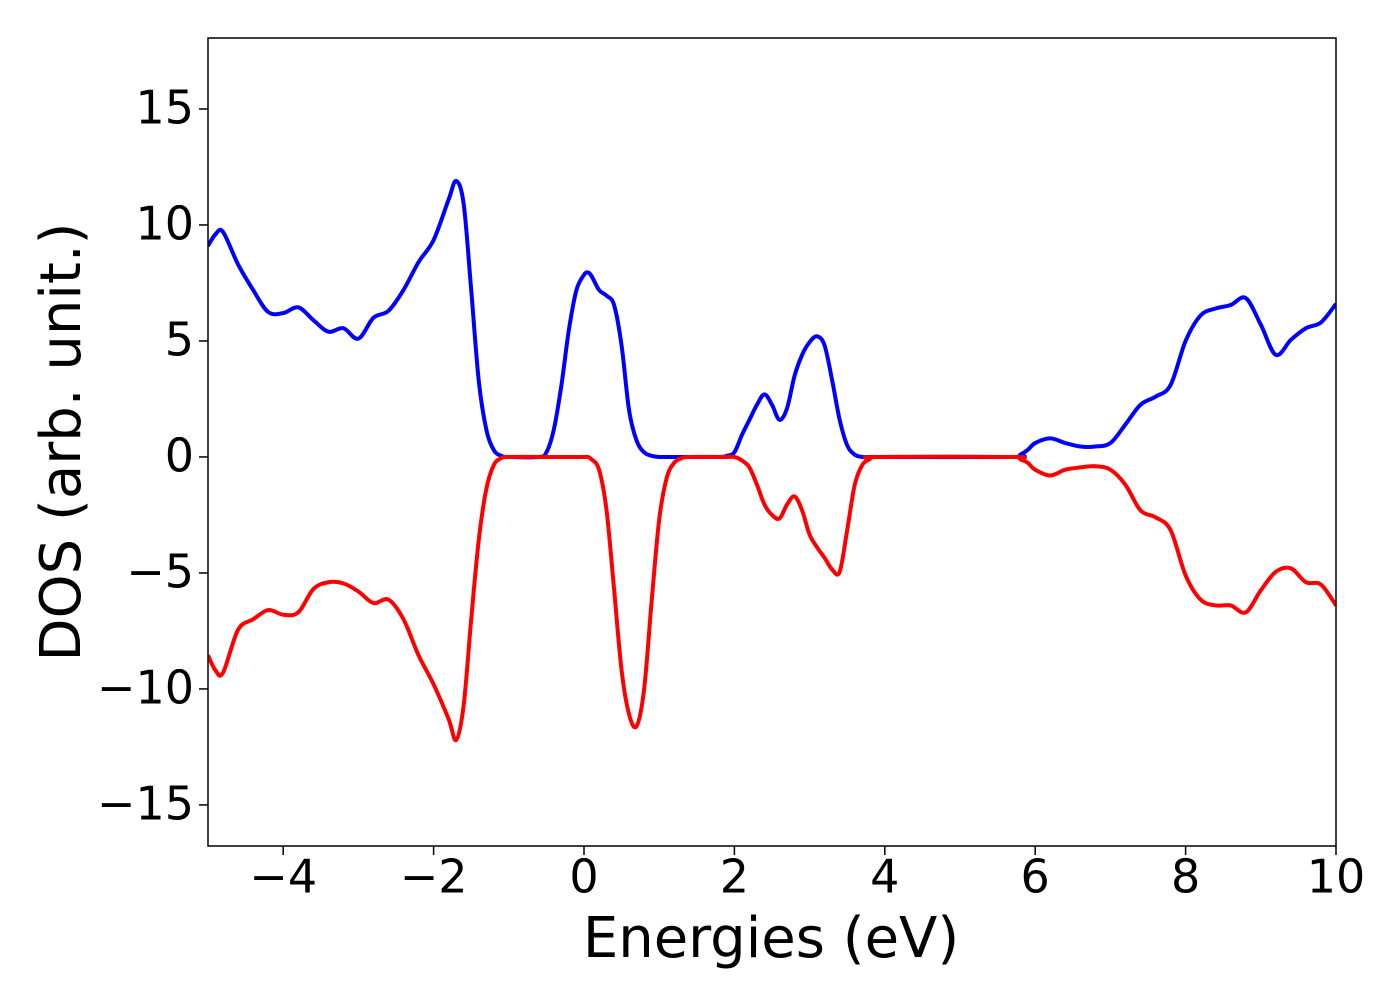  I want to click on x-axis-label: Energies (eV), so click(771, 938).